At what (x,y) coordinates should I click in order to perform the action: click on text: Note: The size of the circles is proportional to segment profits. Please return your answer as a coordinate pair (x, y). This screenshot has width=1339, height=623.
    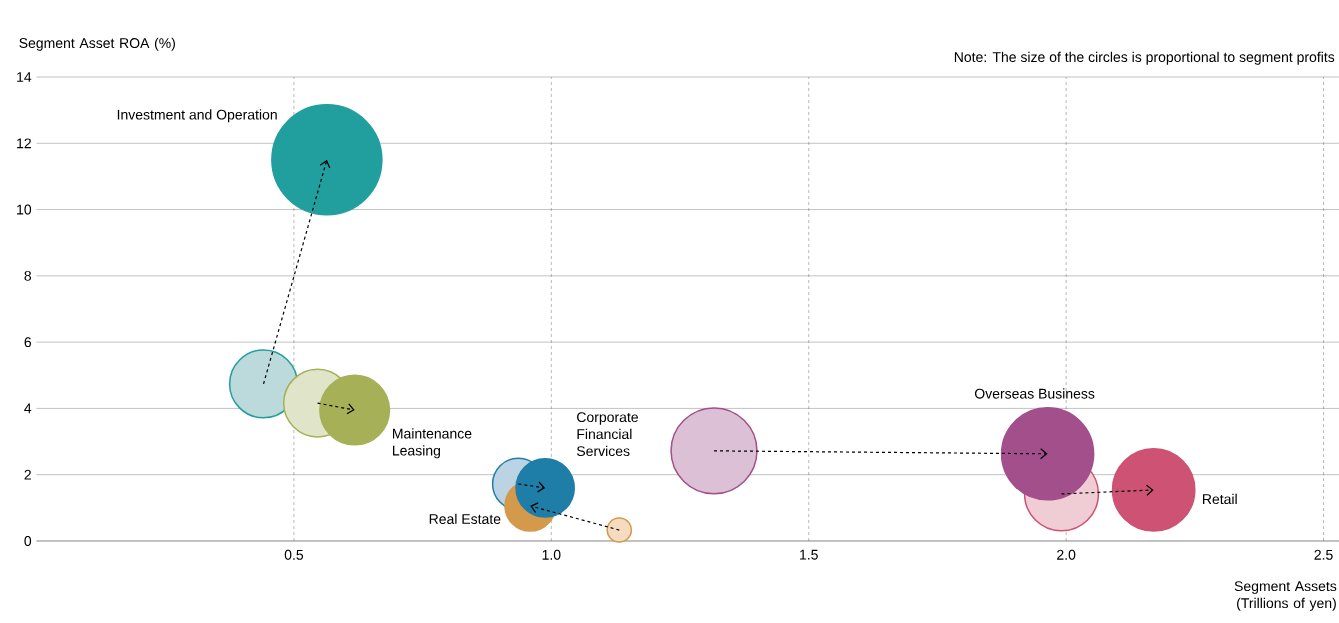
    Looking at the image, I should click on (1144, 58).